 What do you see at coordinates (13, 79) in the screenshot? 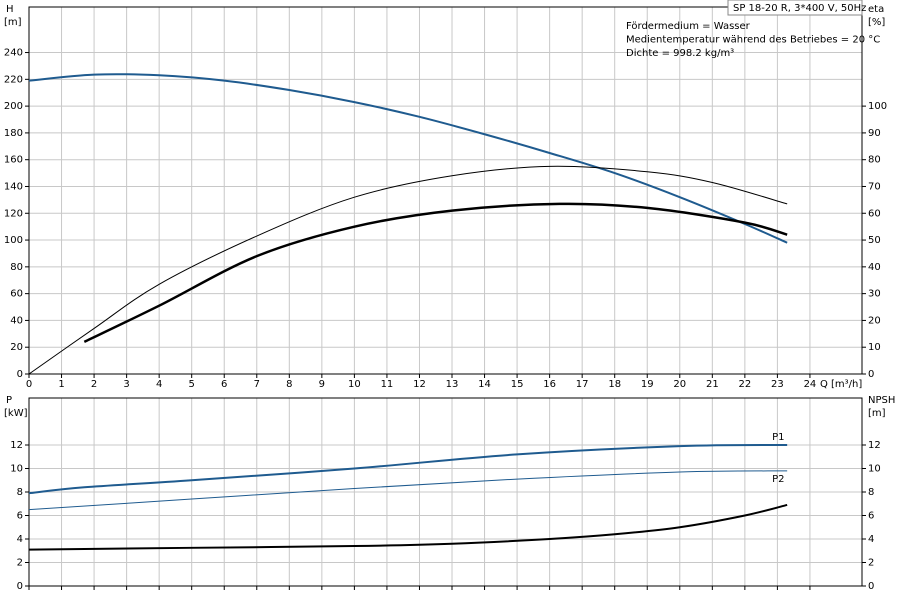
I see `y-tick-label: 220` at bounding box center [13, 79].